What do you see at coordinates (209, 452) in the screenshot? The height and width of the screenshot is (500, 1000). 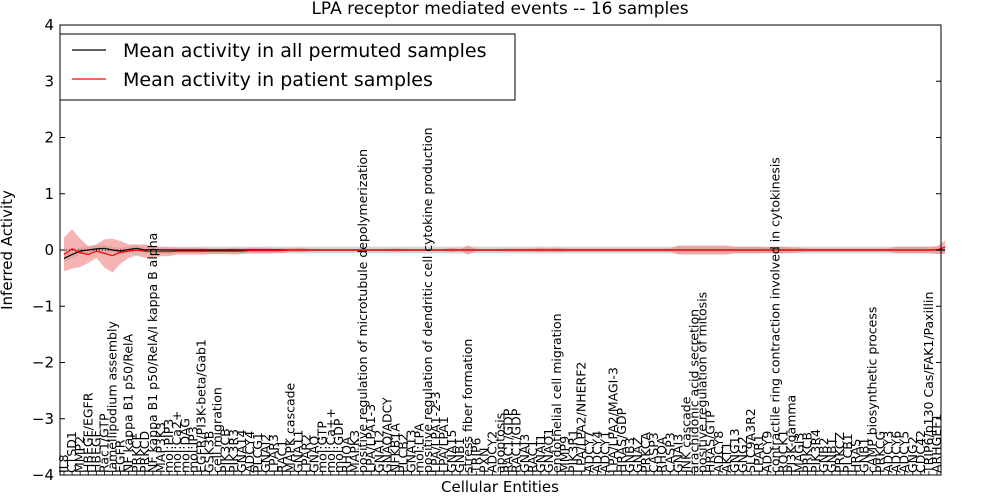 I see `x-tick-label: GSK3B` at bounding box center [209, 452].